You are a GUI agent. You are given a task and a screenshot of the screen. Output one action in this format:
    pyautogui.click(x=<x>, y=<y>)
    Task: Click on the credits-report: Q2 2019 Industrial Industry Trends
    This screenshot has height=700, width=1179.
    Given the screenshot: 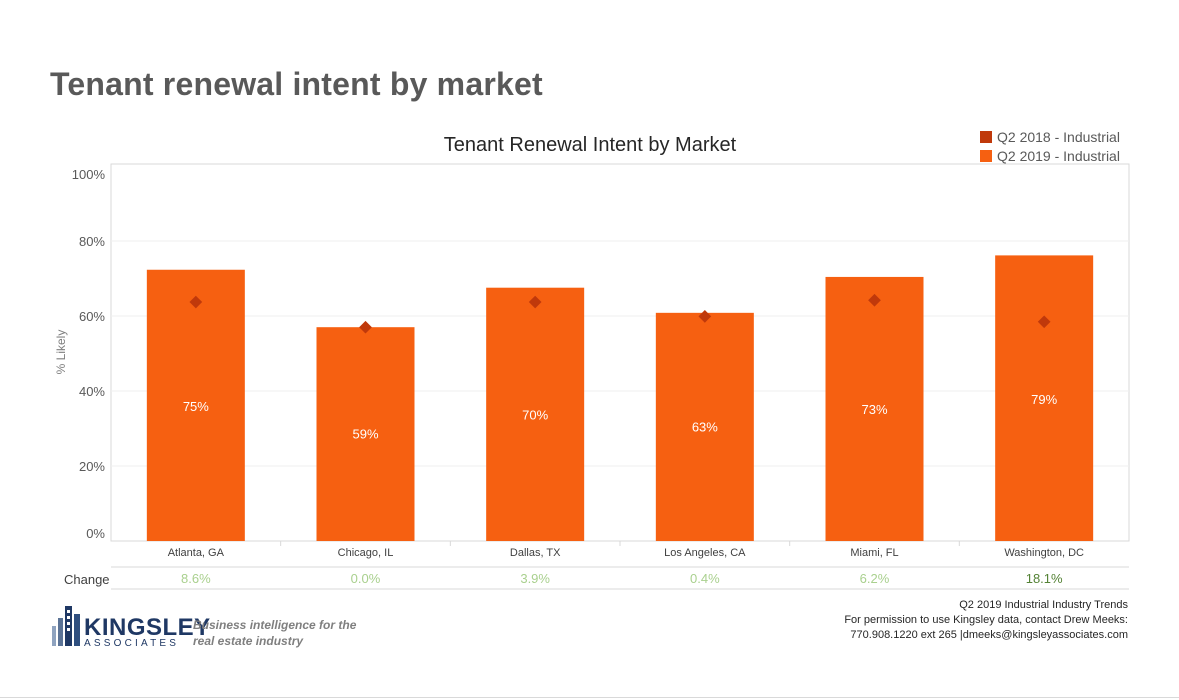 What is the action you would take?
    pyautogui.click(x=1043, y=605)
    